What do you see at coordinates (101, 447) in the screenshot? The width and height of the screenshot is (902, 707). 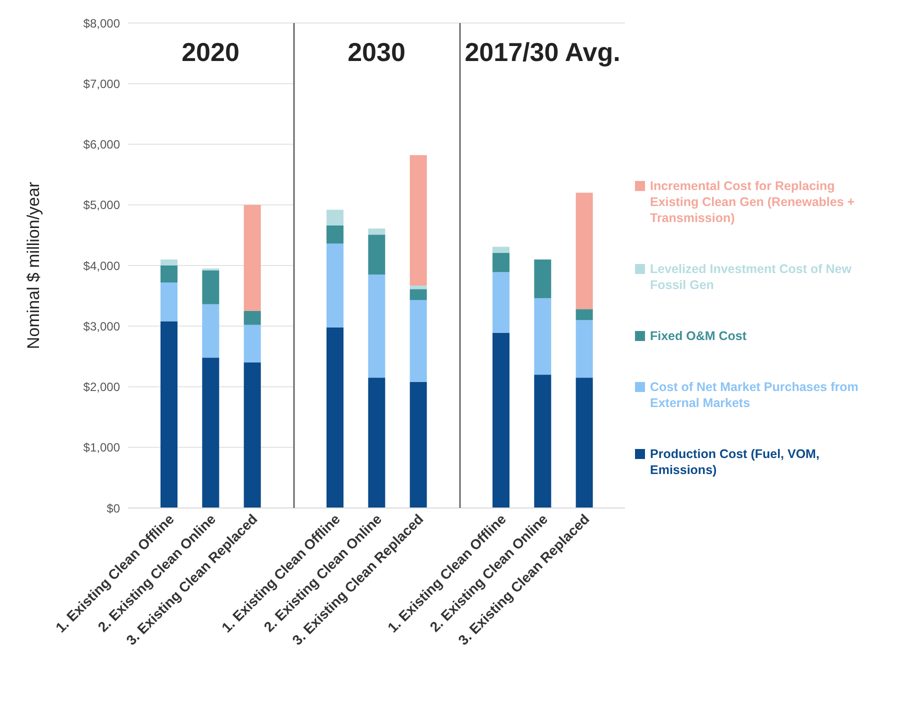 I see `y-tick-label: $1,000` at bounding box center [101, 447].